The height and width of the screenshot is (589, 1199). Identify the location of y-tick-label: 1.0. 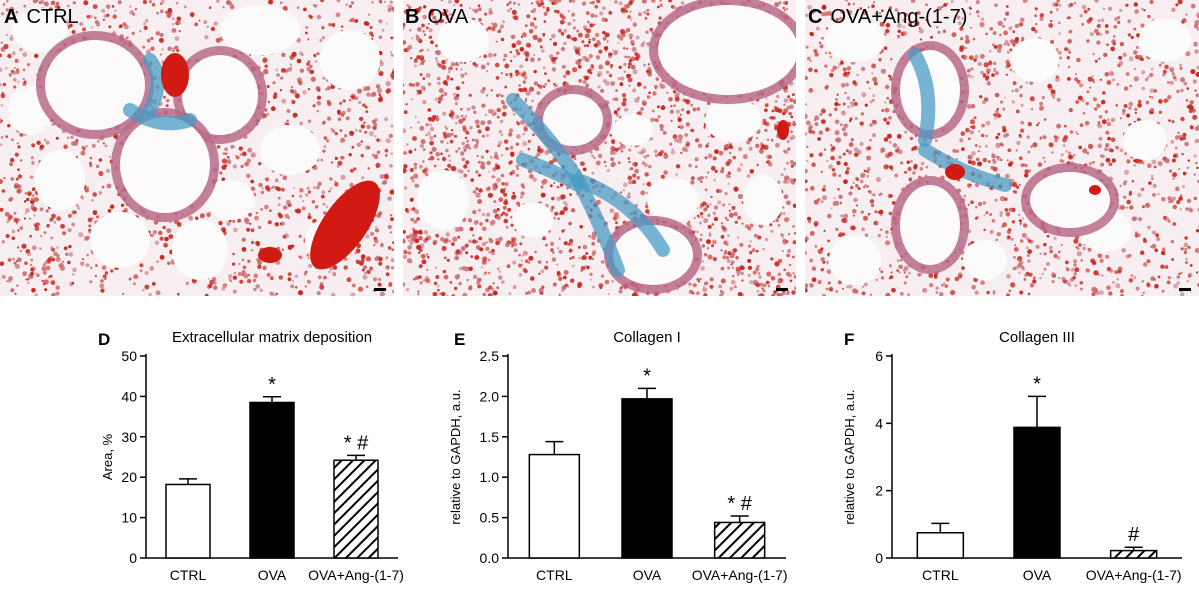
(490, 477).